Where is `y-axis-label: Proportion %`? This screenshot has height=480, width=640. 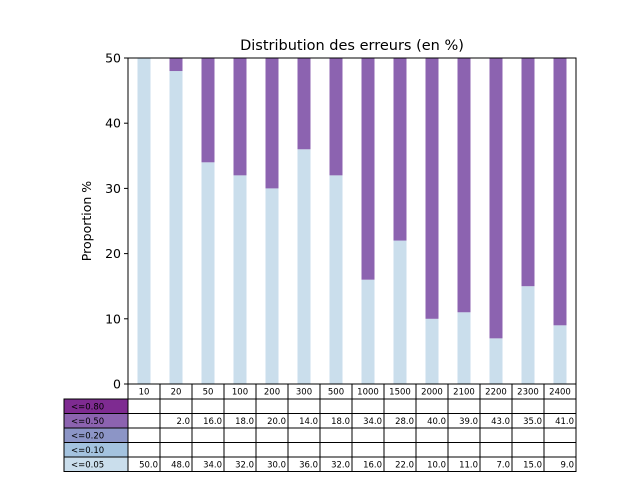 y-axis-label: Proportion % is located at coordinates (86, 221).